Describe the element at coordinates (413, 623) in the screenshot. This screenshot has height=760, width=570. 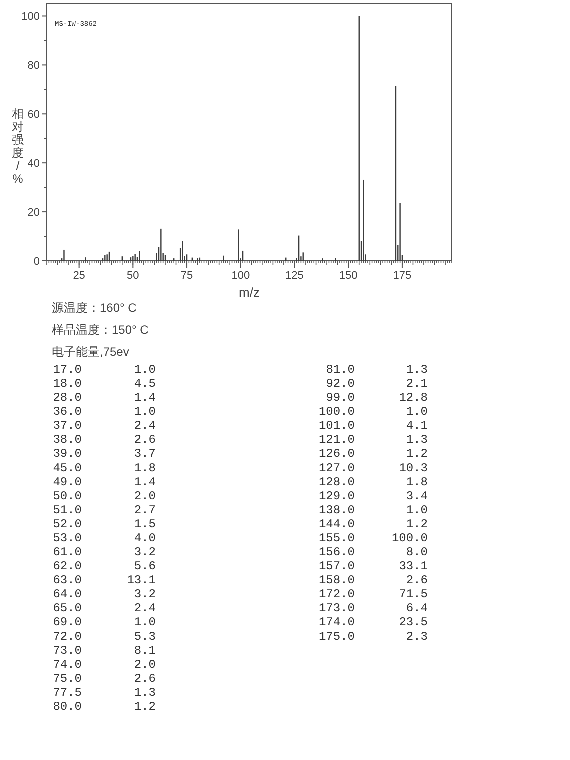
I see `text: 23.5` at that location.